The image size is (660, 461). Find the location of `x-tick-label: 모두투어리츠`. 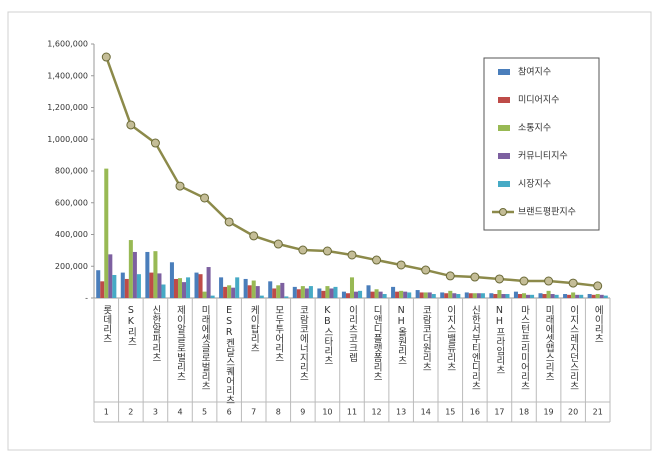

x-tick-label: 모두투어리츠 is located at coordinates (278, 333).